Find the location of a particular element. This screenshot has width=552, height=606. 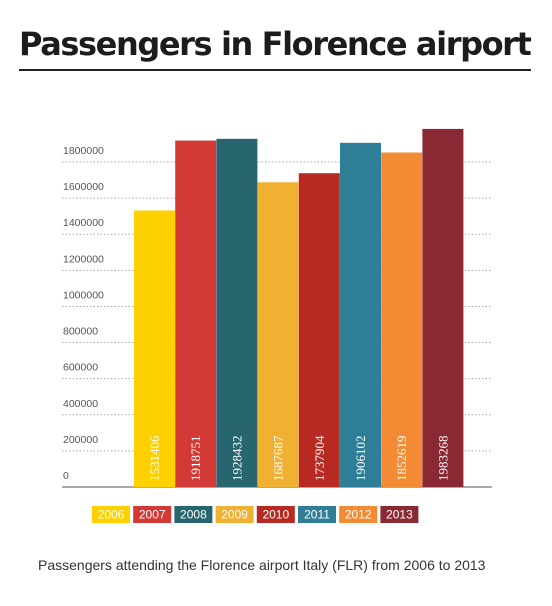

bar-value-label: 1983268 is located at coordinates (442, 459).